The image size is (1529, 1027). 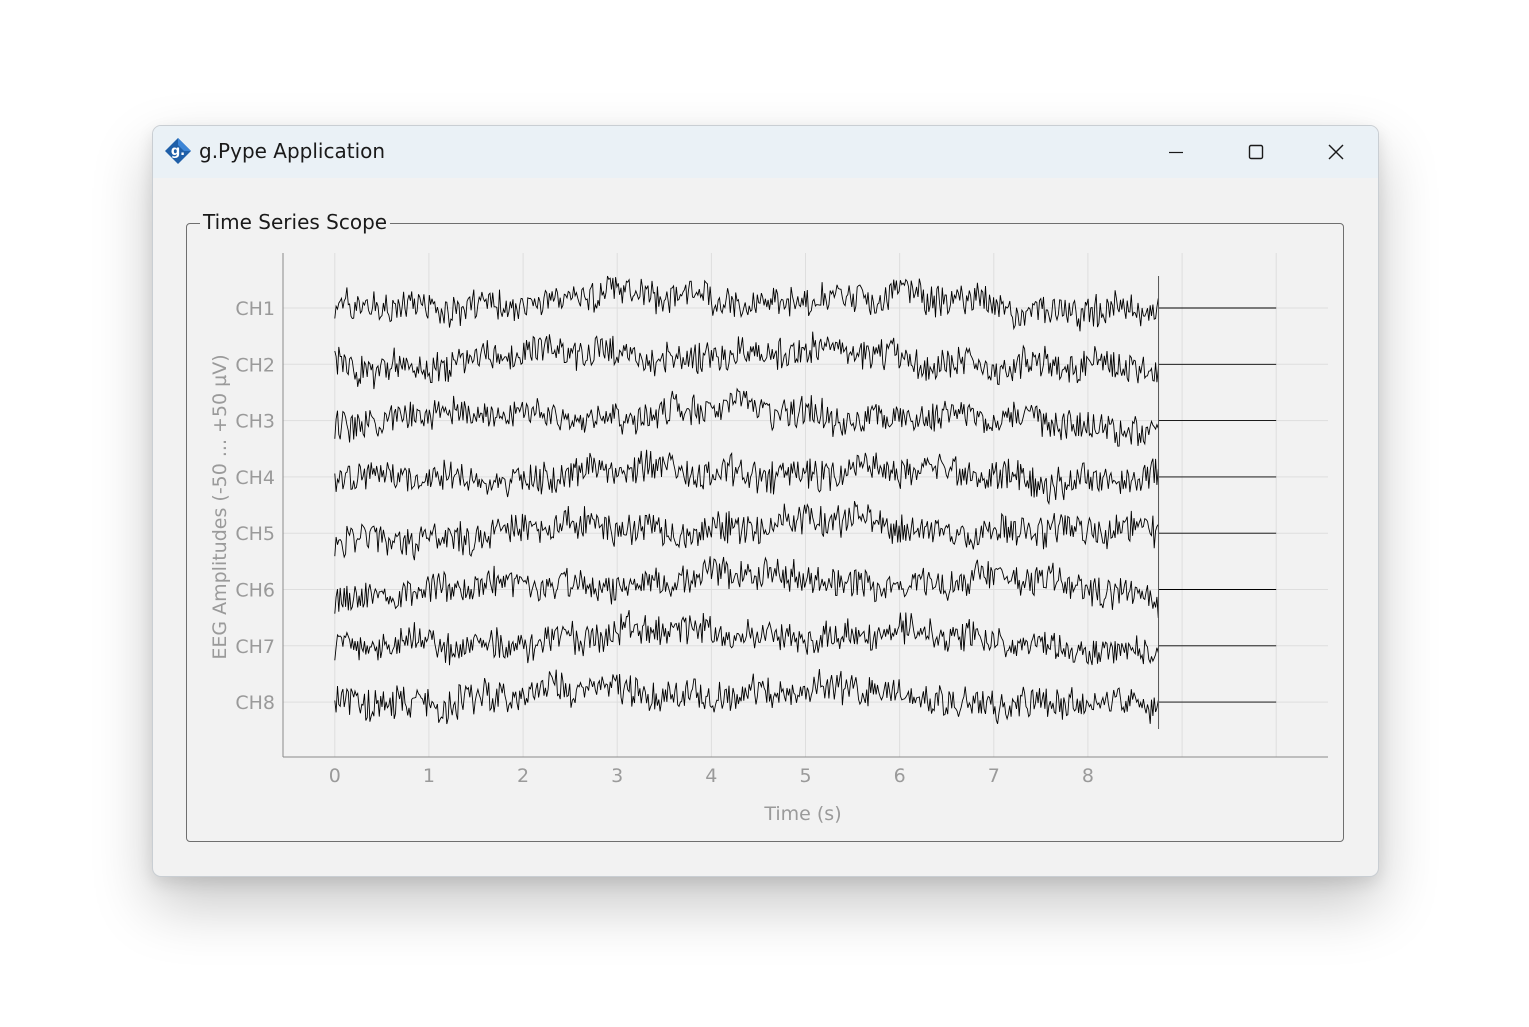 What do you see at coordinates (255, 647) in the screenshot?
I see `channel-label-ch7: CH7` at bounding box center [255, 647].